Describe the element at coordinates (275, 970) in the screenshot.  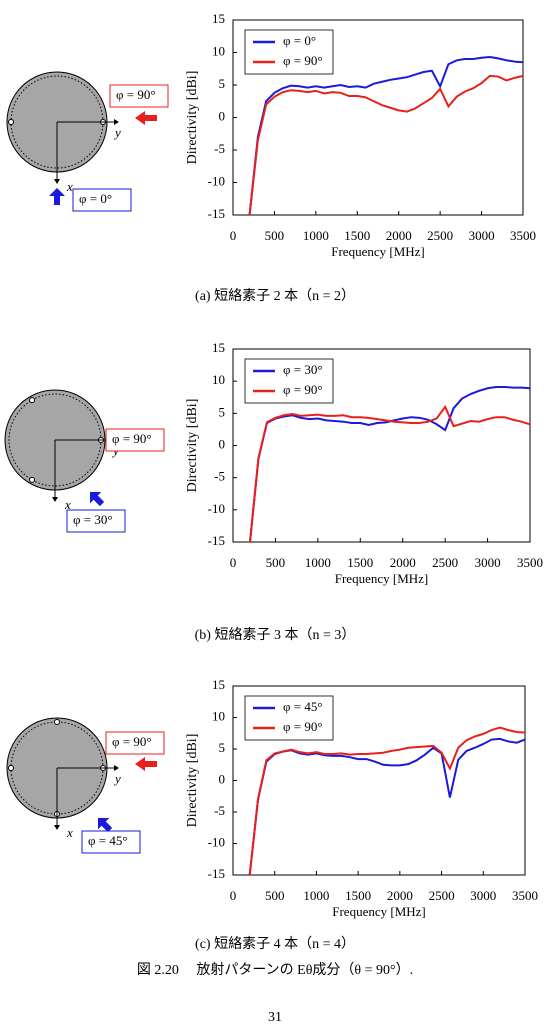
I see `figure-caption: 図 2.20 放射パターンの Eθ成分（θ = 90°）.` at that location.